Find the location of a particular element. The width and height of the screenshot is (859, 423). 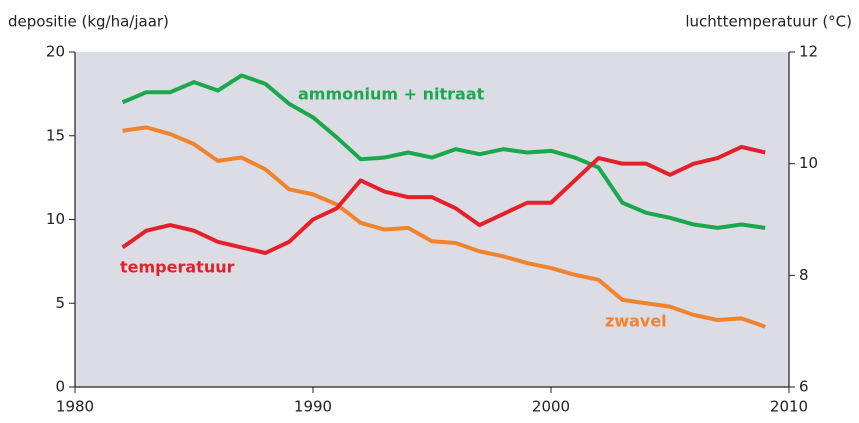

y2-tick-label: 8 is located at coordinates (804, 275).